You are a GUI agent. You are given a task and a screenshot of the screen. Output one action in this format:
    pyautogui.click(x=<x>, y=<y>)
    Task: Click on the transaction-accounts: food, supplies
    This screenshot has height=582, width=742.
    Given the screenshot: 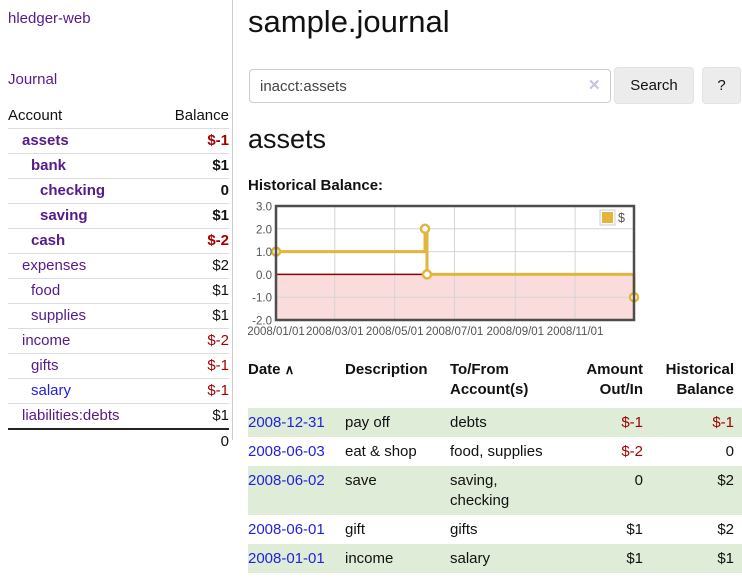 What is the action you would take?
    pyautogui.click(x=496, y=451)
    